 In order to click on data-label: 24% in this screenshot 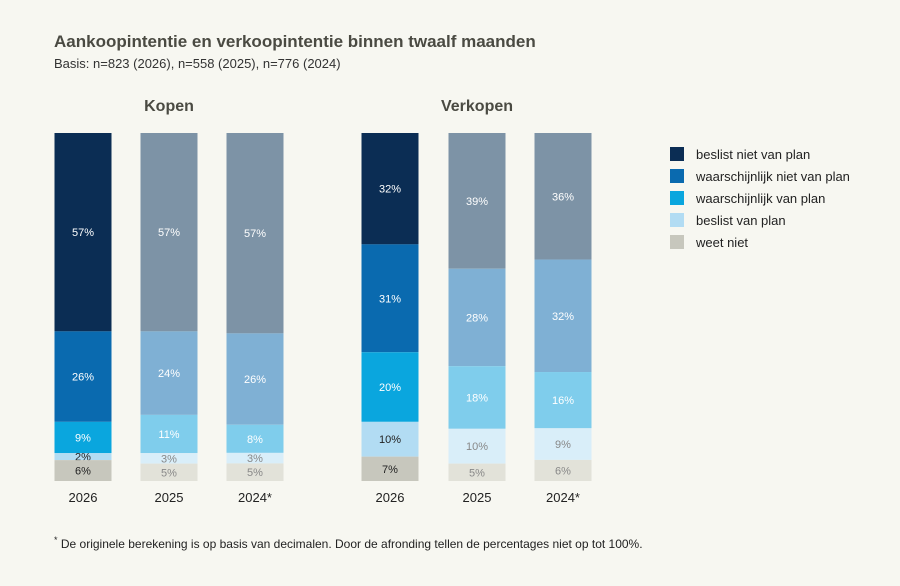, I will do `click(169, 374)`.